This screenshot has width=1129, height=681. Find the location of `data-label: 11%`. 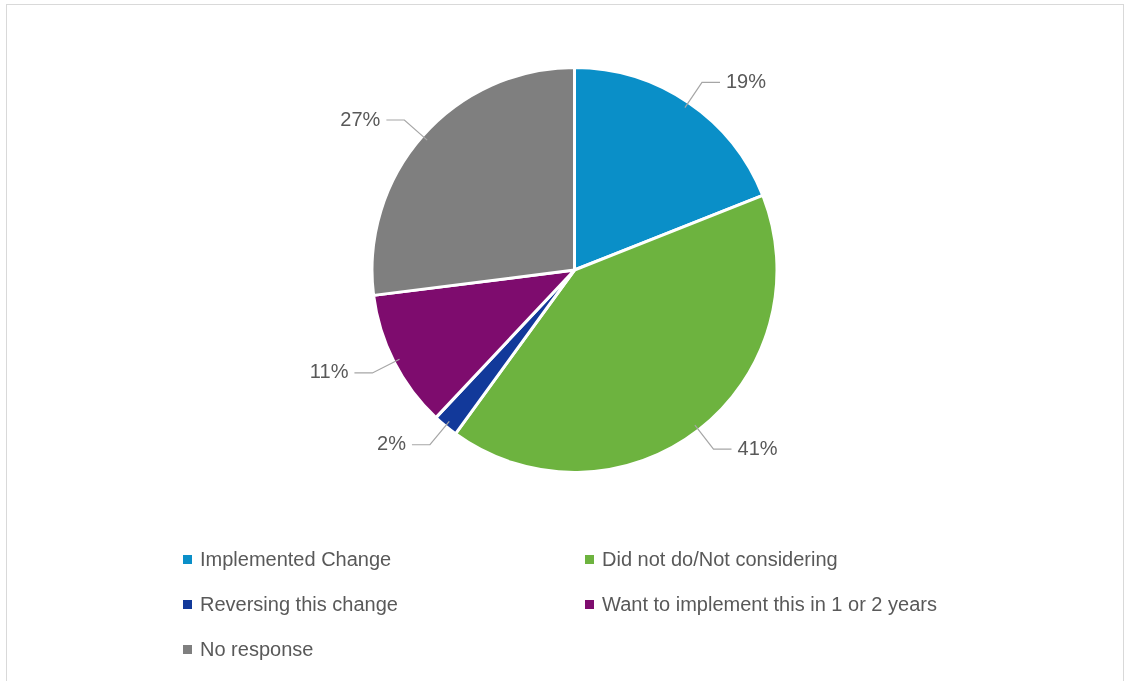

data-label: 11% is located at coordinates (329, 371).